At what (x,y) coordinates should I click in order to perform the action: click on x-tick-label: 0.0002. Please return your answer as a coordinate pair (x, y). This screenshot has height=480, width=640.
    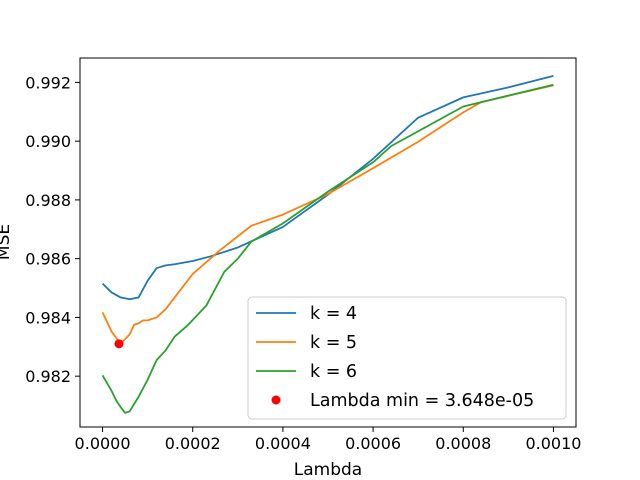
    Looking at the image, I should click on (193, 443).